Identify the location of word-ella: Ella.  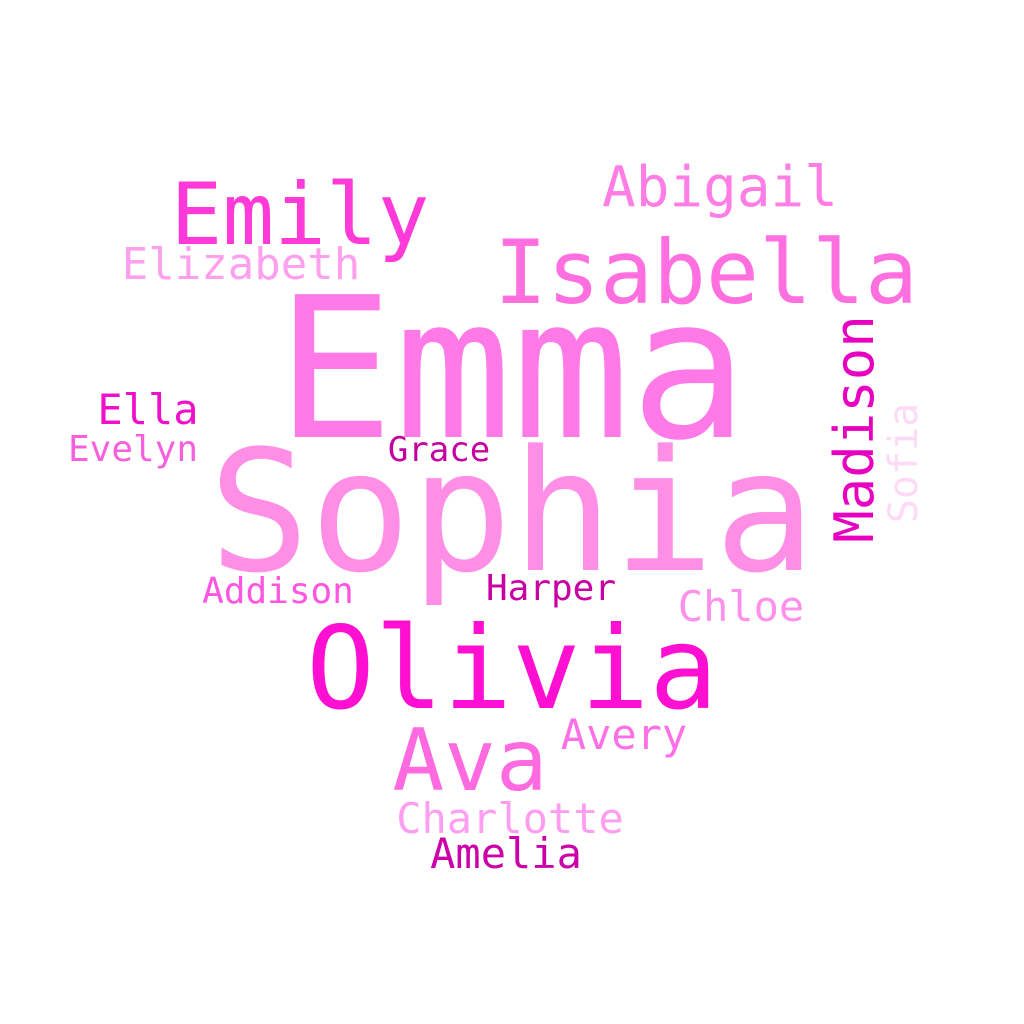
(147, 409).